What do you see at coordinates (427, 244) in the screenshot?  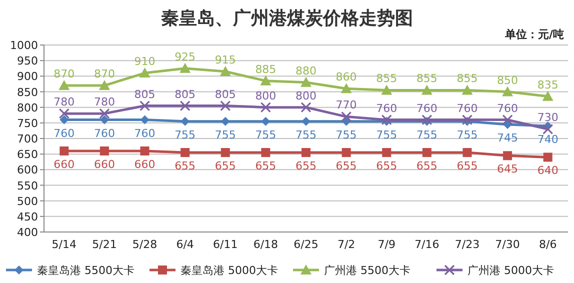 I see `x-tick-label: 7/16` at bounding box center [427, 244].